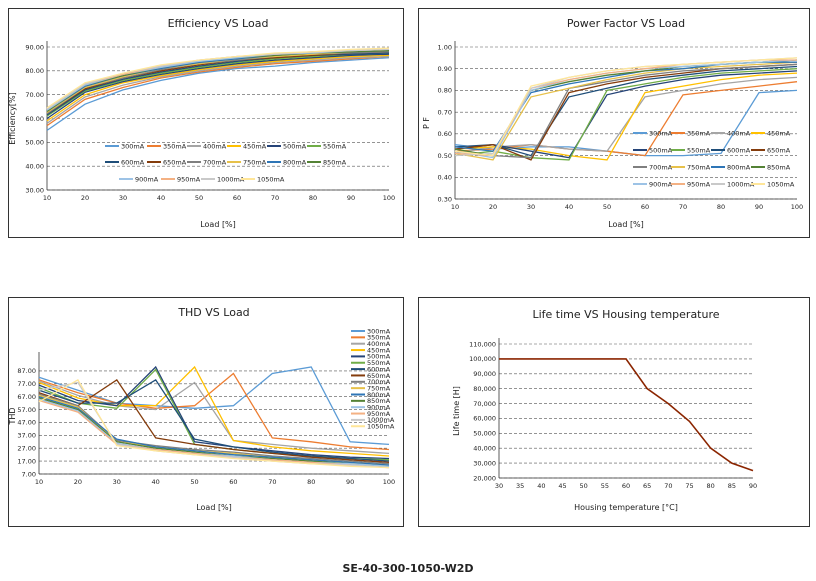 The height and width of the screenshot is (581, 816). Describe the element at coordinates (272, 482) in the screenshot. I see `thd-xtick-label: 70` at that location.